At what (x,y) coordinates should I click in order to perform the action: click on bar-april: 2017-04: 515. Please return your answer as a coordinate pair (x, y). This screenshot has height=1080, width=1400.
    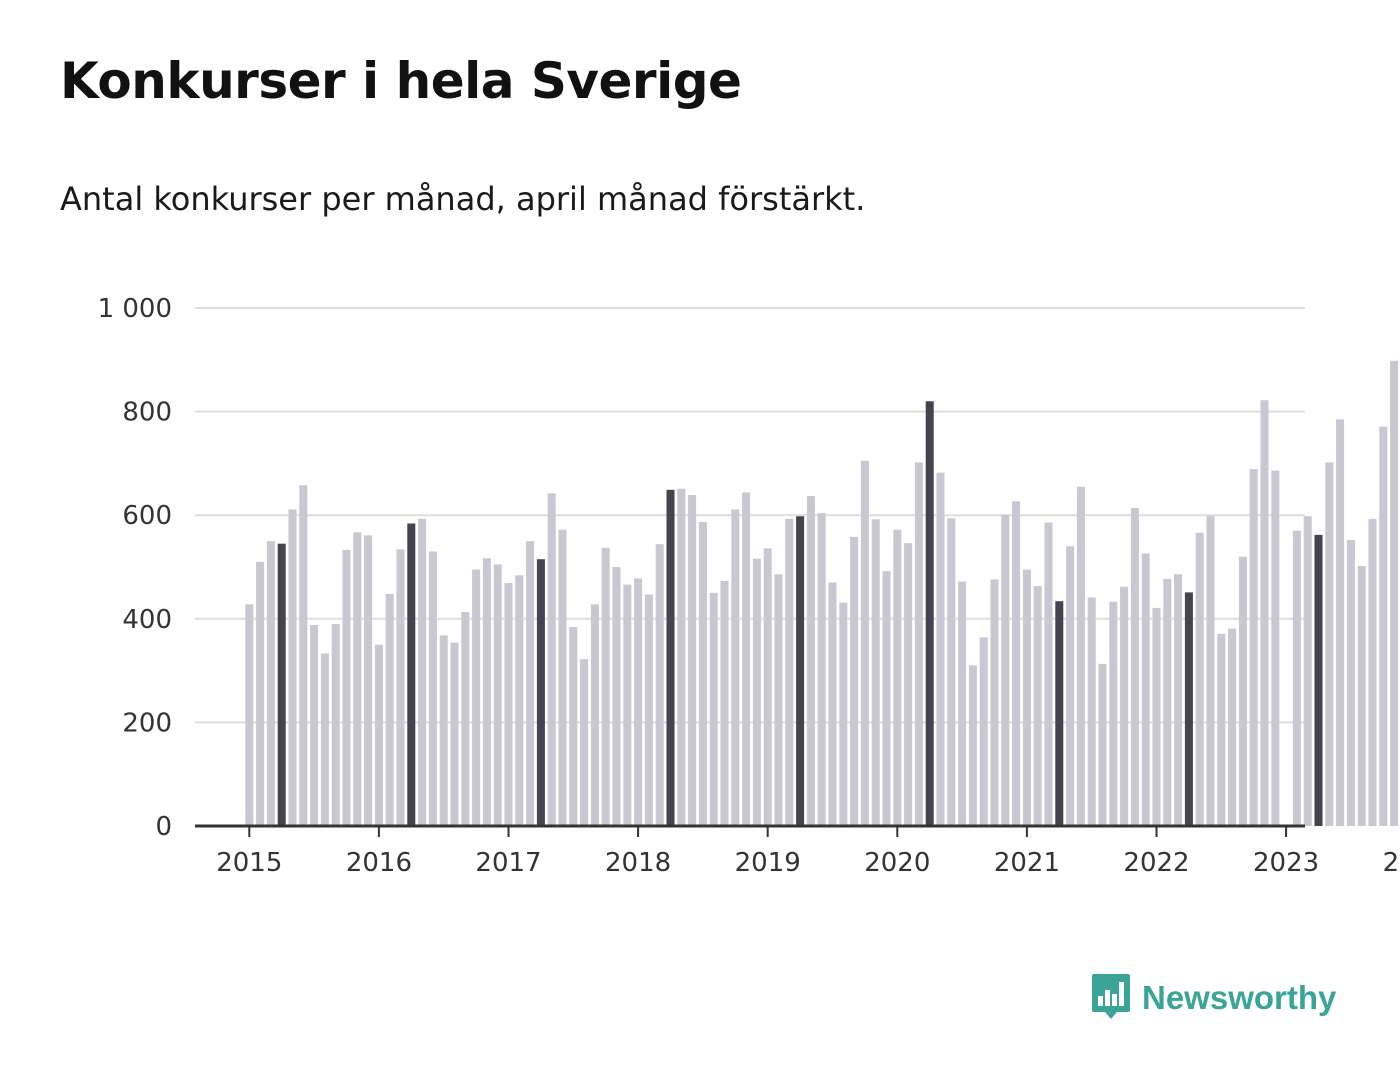
    Looking at the image, I should click on (540, 692).